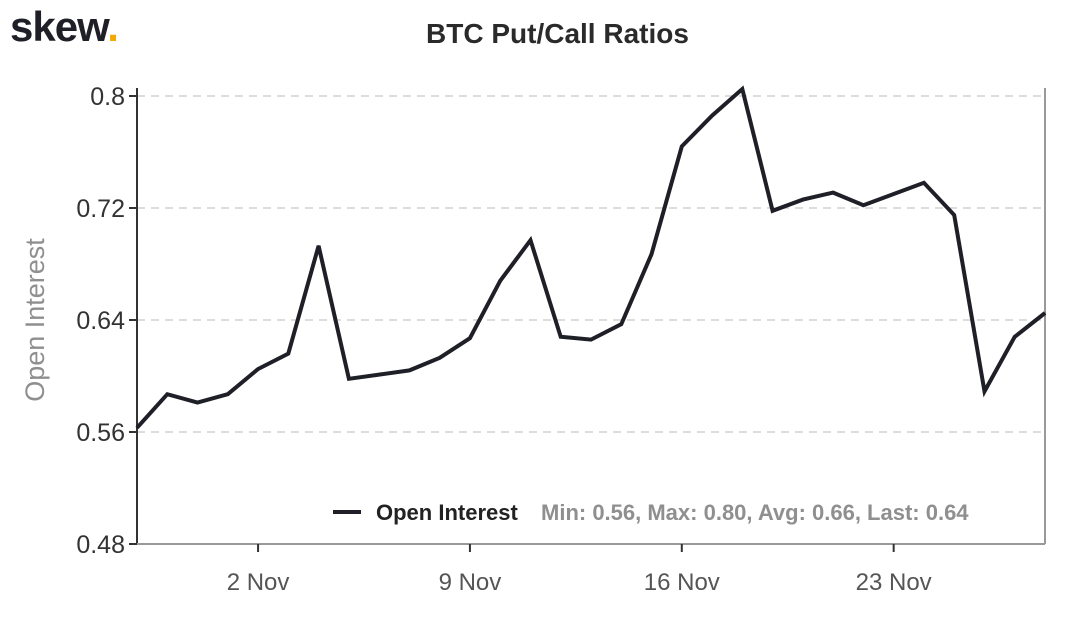 The width and height of the screenshot is (1089, 618). I want to click on x-tick-label: 2 Nov, so click(258, 582).